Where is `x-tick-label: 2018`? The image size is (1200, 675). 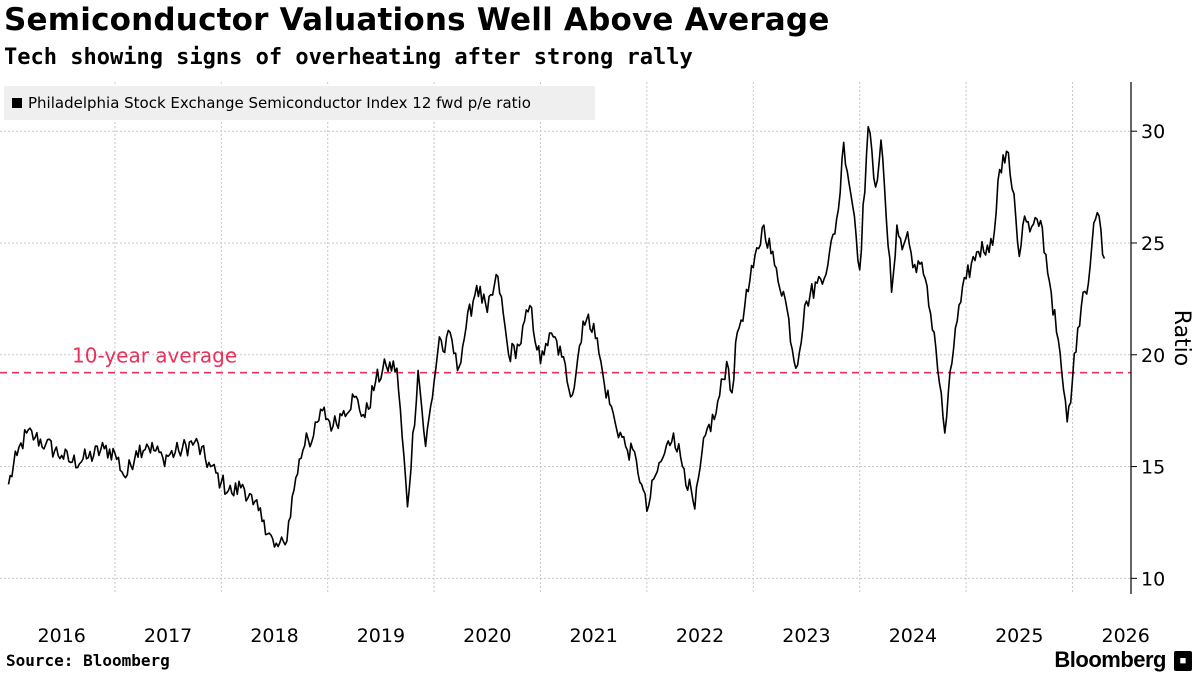
x-tick-label: 2018 is located at coordinates (274, 636).